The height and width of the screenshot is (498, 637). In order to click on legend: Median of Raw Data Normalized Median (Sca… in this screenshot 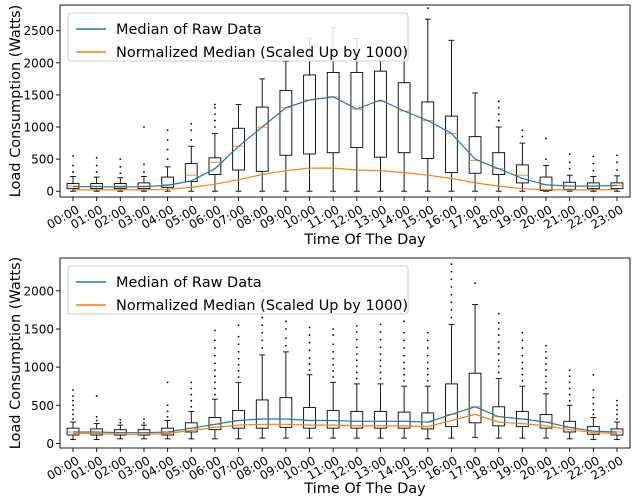, I will do `click(238, 290)`.